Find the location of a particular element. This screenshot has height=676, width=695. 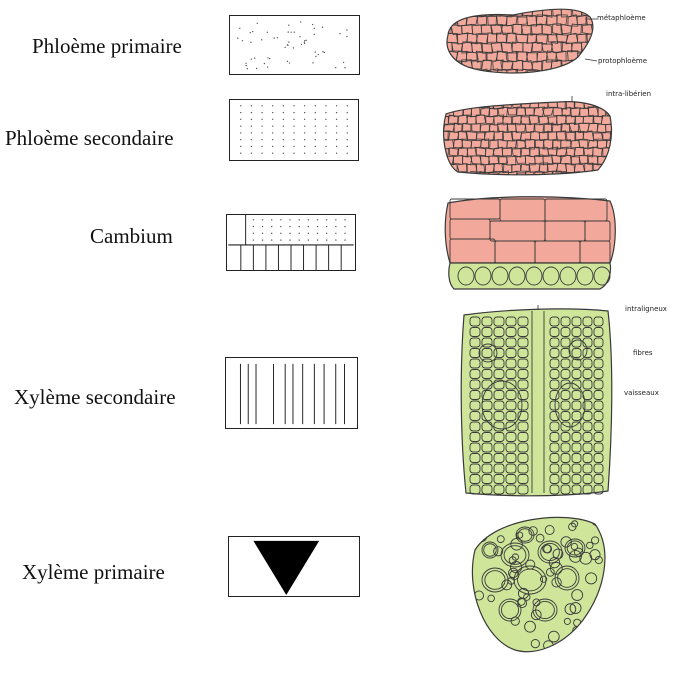

tissue-cambium is located at coordinates (530, 243).